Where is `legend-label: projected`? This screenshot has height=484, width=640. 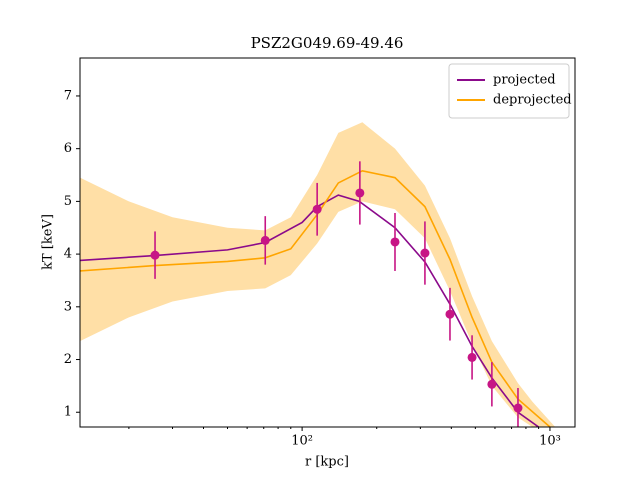
legend-label: projected is located at coordinates (524, 80).